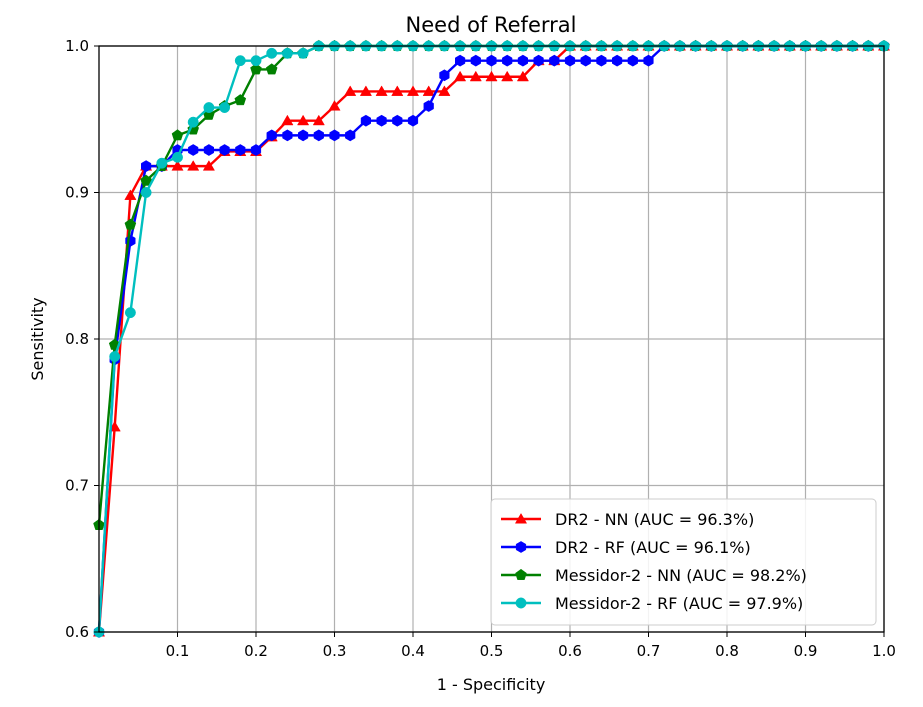 Image resolution: width=923 pixels, height=707 pixels. I want to click on x-tick-label: 0.4, so click(413, 651).